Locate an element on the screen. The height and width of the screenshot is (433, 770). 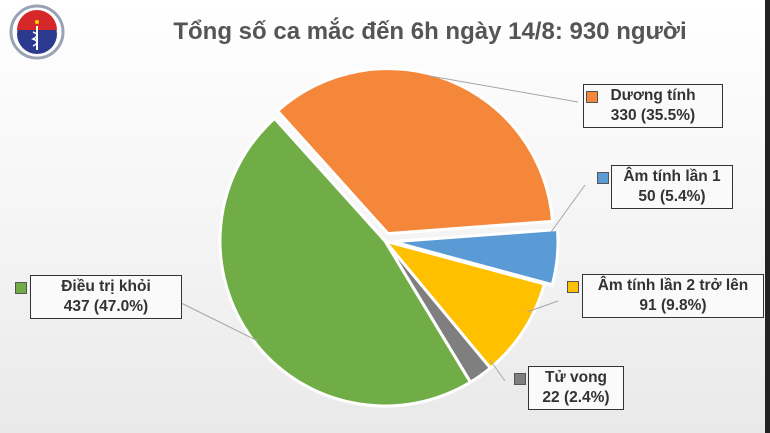
data-label-name: Tử vong is located at coordinates (576, 377).